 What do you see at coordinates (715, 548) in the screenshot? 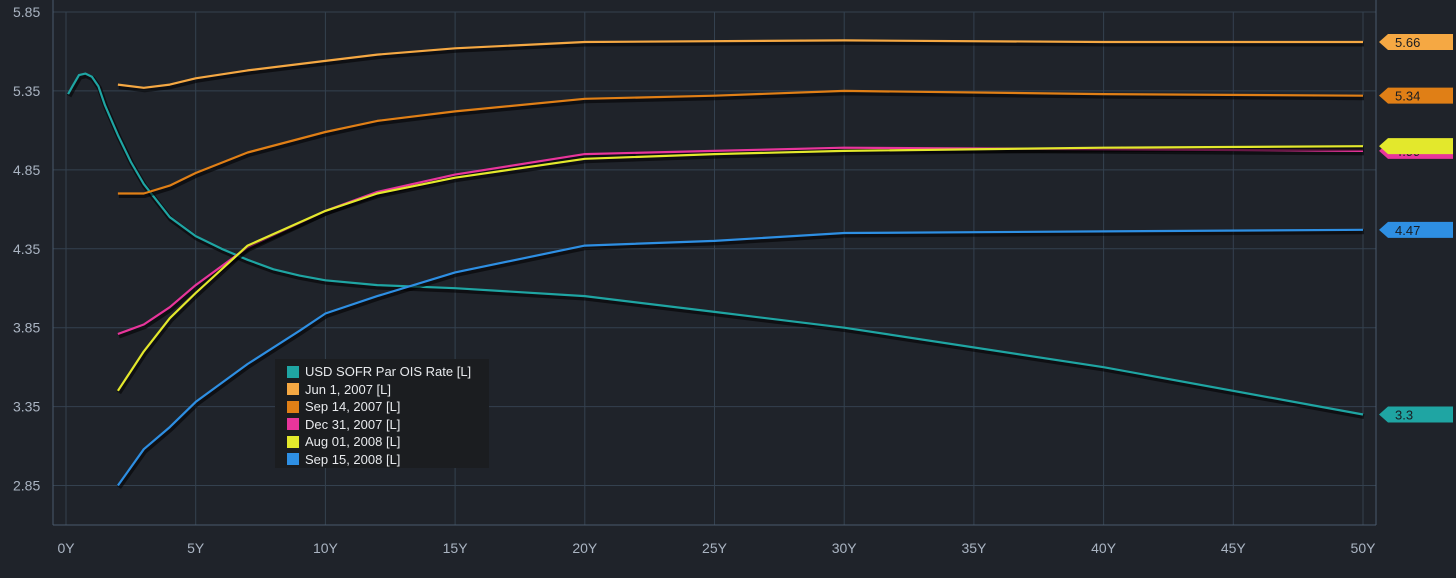
I see `x-tick-label: 25Y` at bounding box center [715, 548].